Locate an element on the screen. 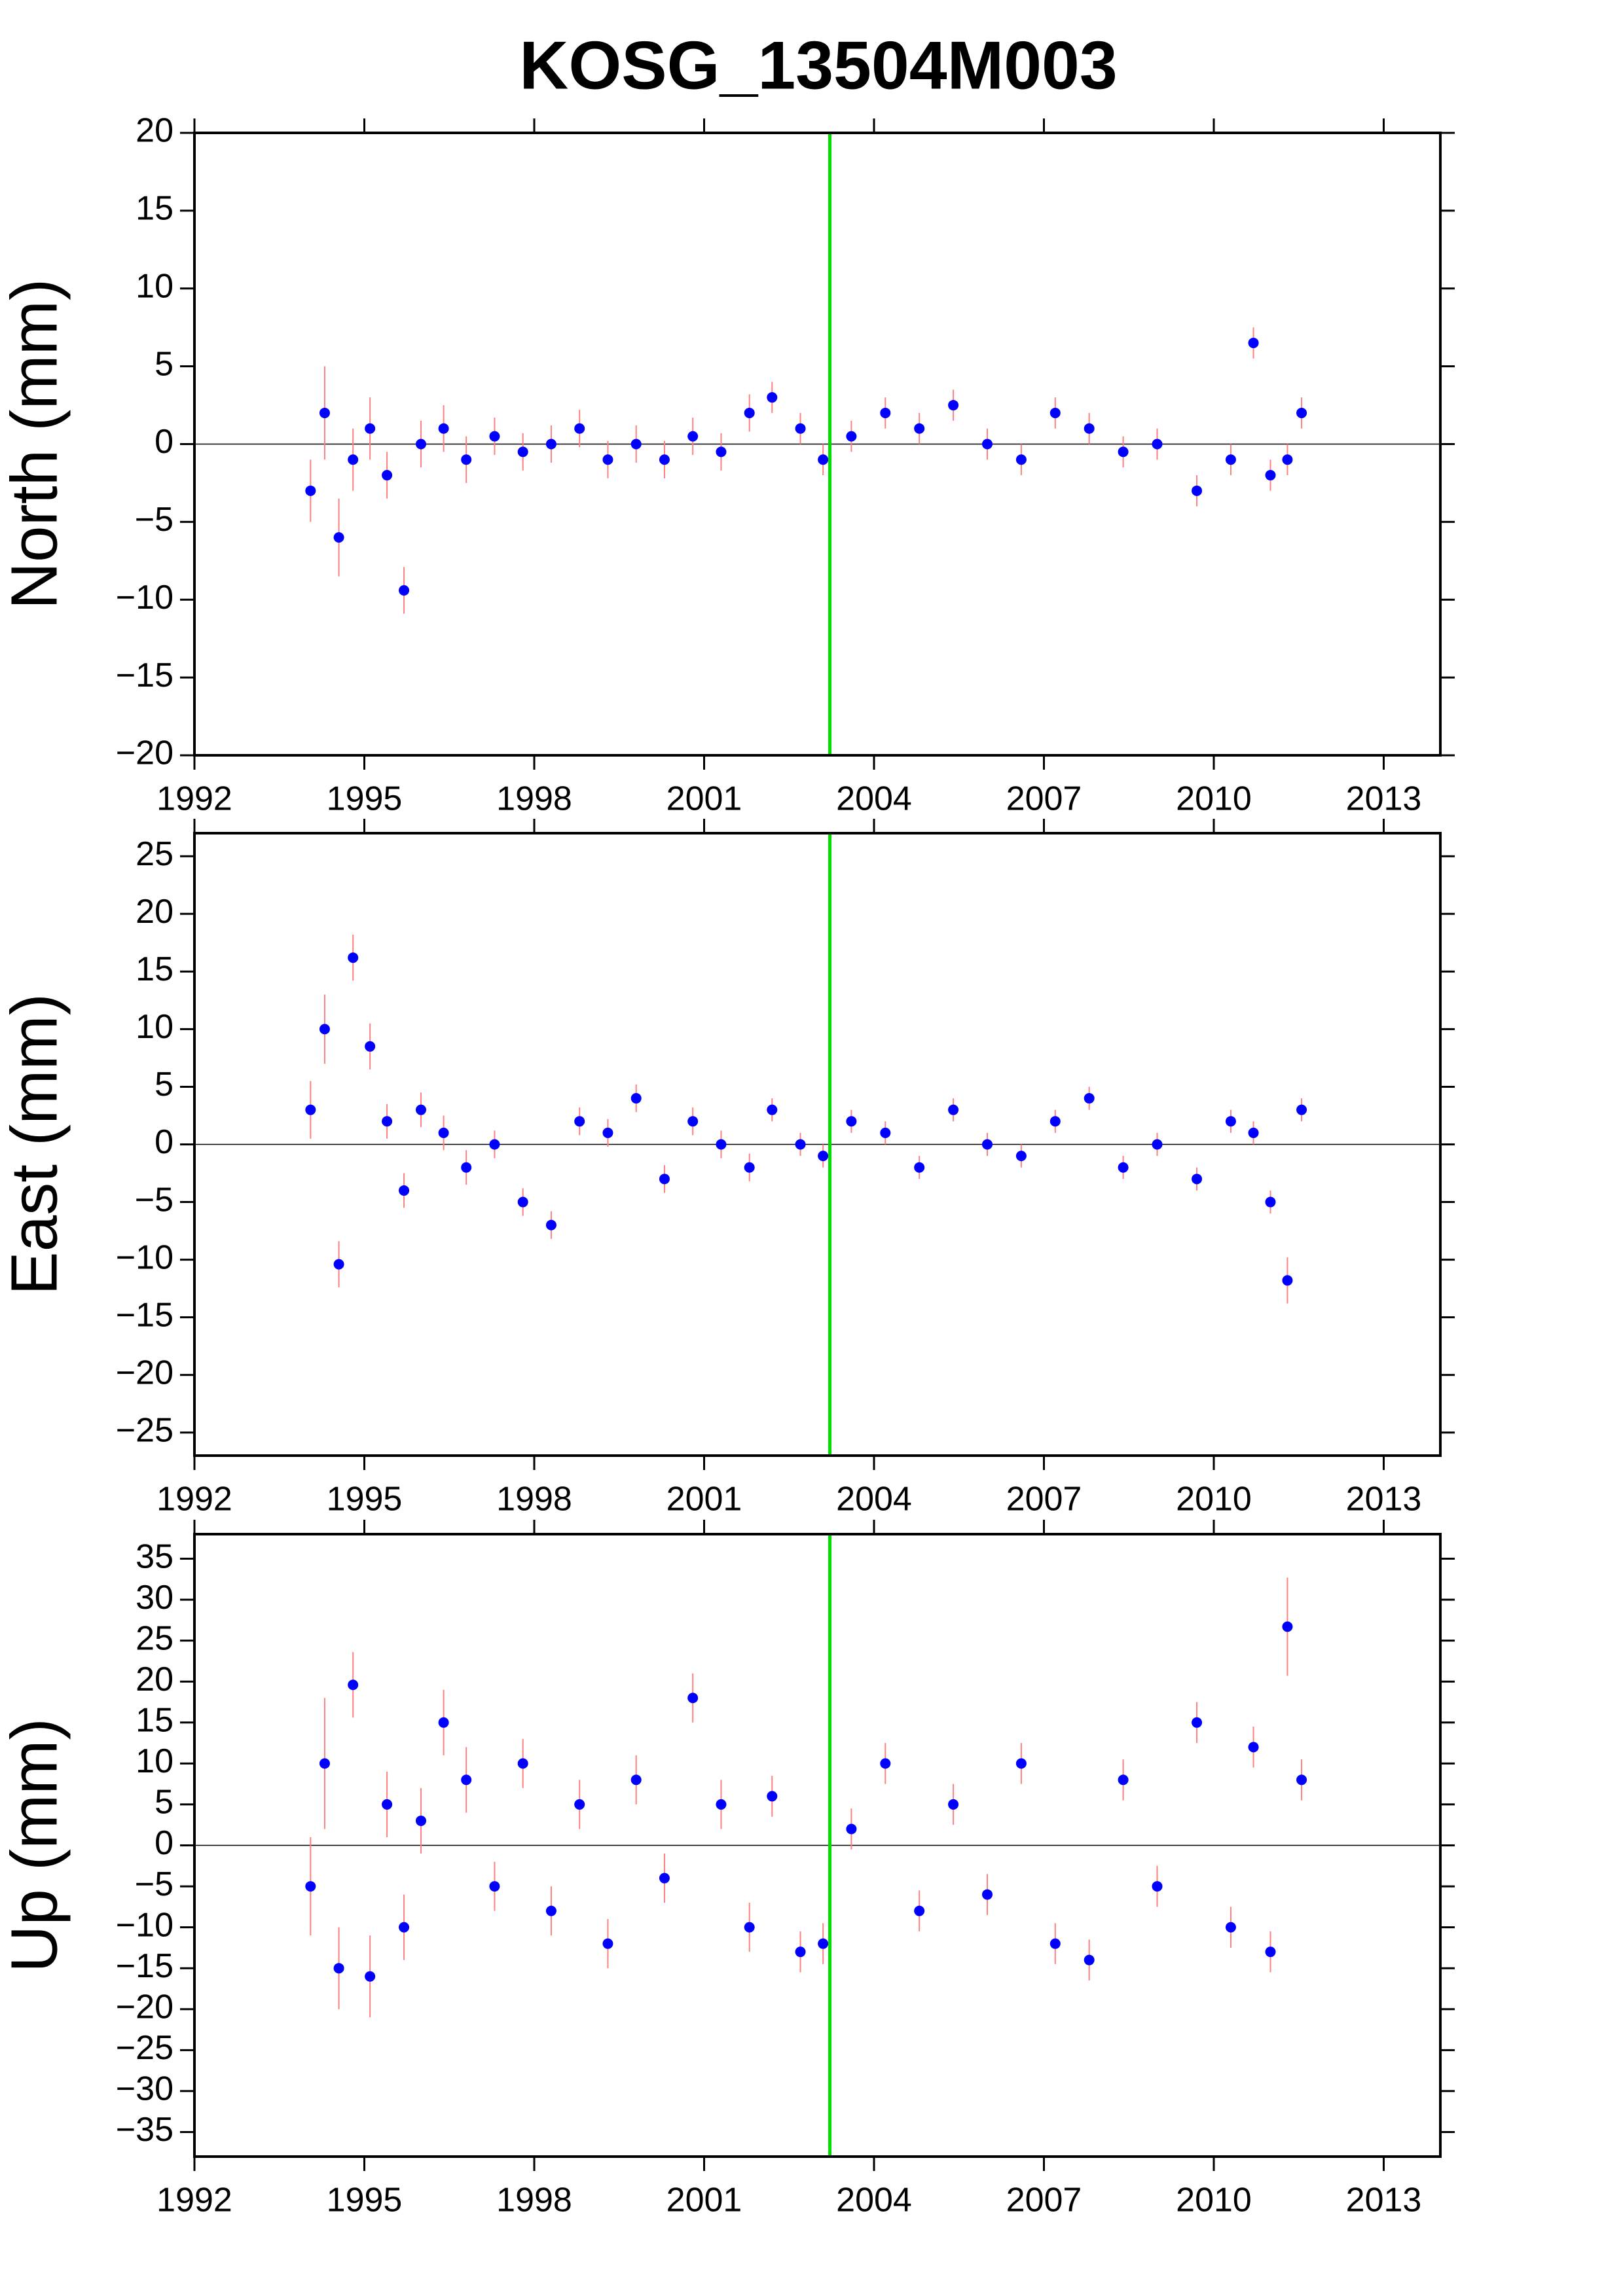  y-tick-label: −20 is located at coordinates (144, 1372).